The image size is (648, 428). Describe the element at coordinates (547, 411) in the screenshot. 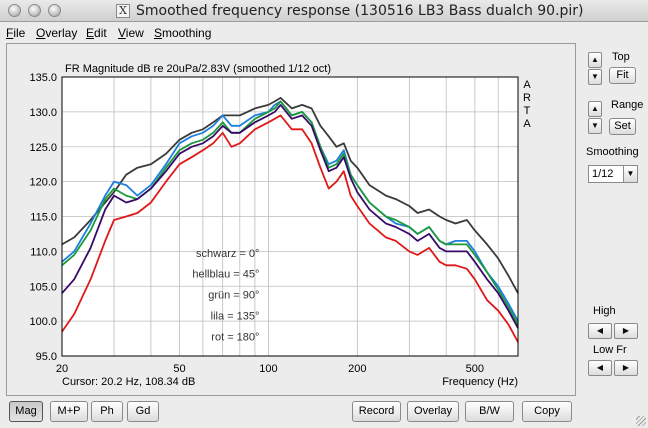

I see `copy-button: Copy` at that location.